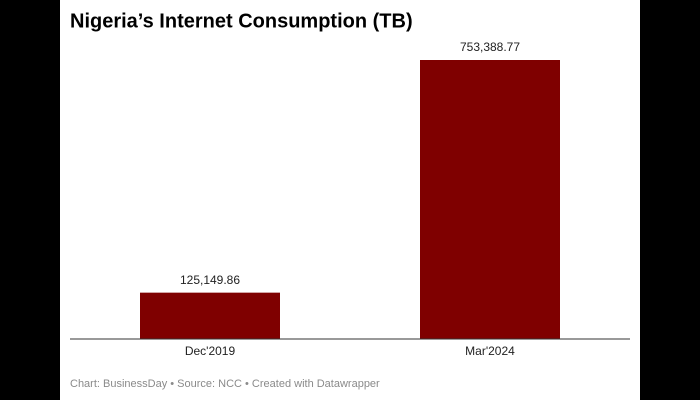  Describe the element at coordinates (210, 351) in the screenshot. I see `x-tick-label: Dec'2019` at that location.